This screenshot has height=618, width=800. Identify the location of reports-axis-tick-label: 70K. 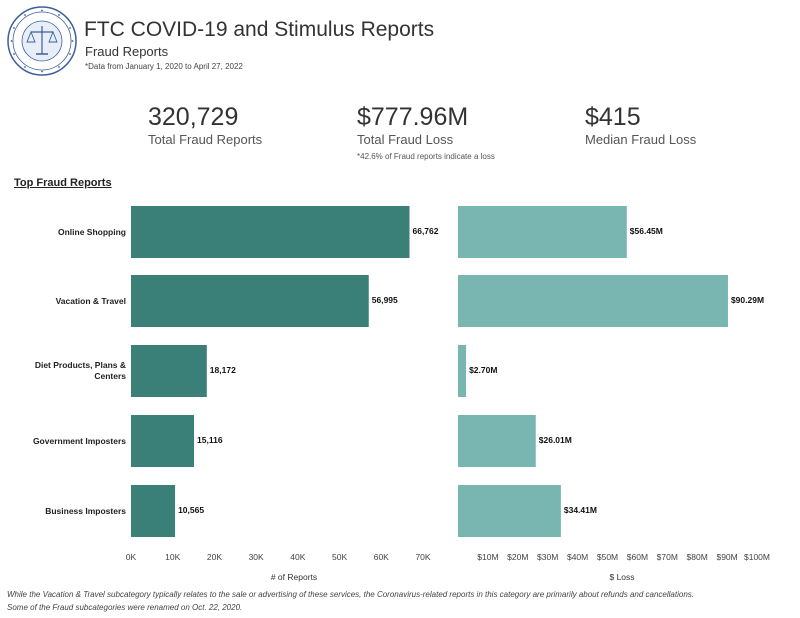
(423, 557).